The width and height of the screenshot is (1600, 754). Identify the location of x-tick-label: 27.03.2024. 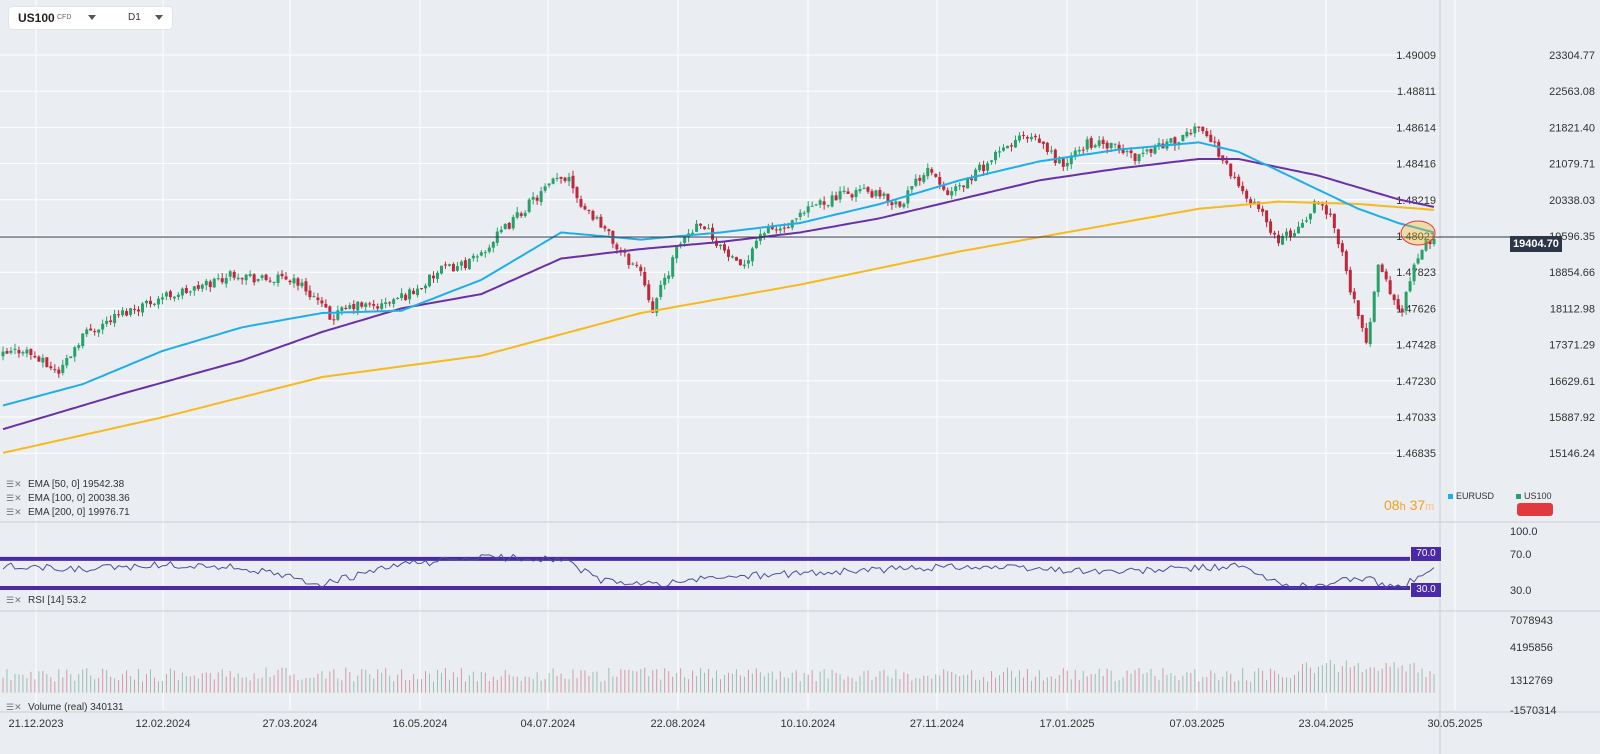
(289, 724).